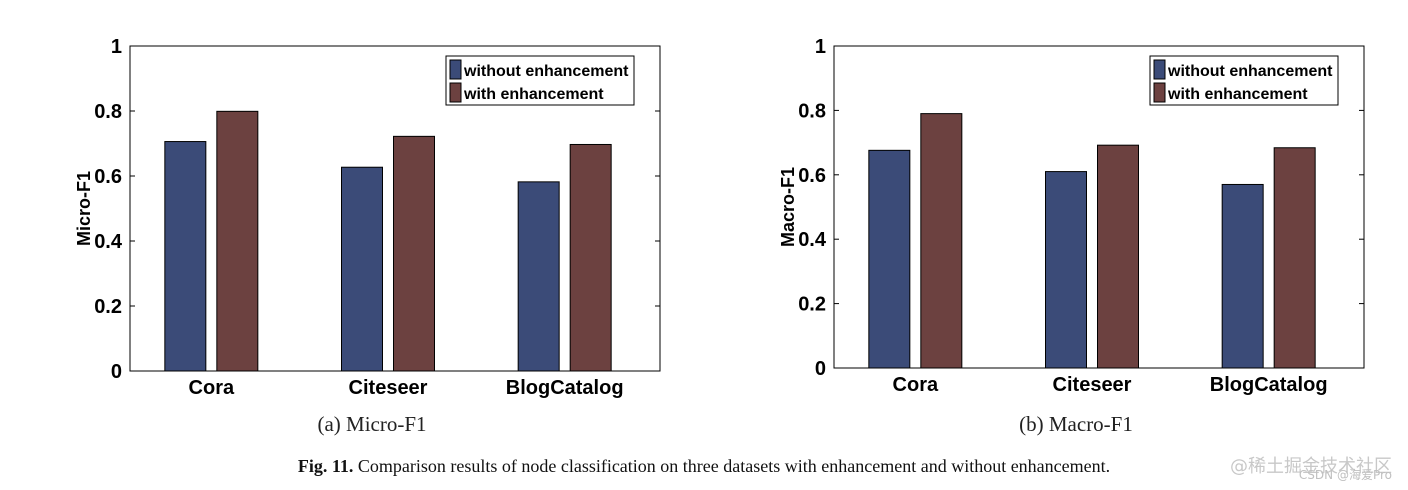 This screenshot has width=1408, height=490. I want to click on watermark-csdn: CSDN @海爱Pro, so click(1345, 475).